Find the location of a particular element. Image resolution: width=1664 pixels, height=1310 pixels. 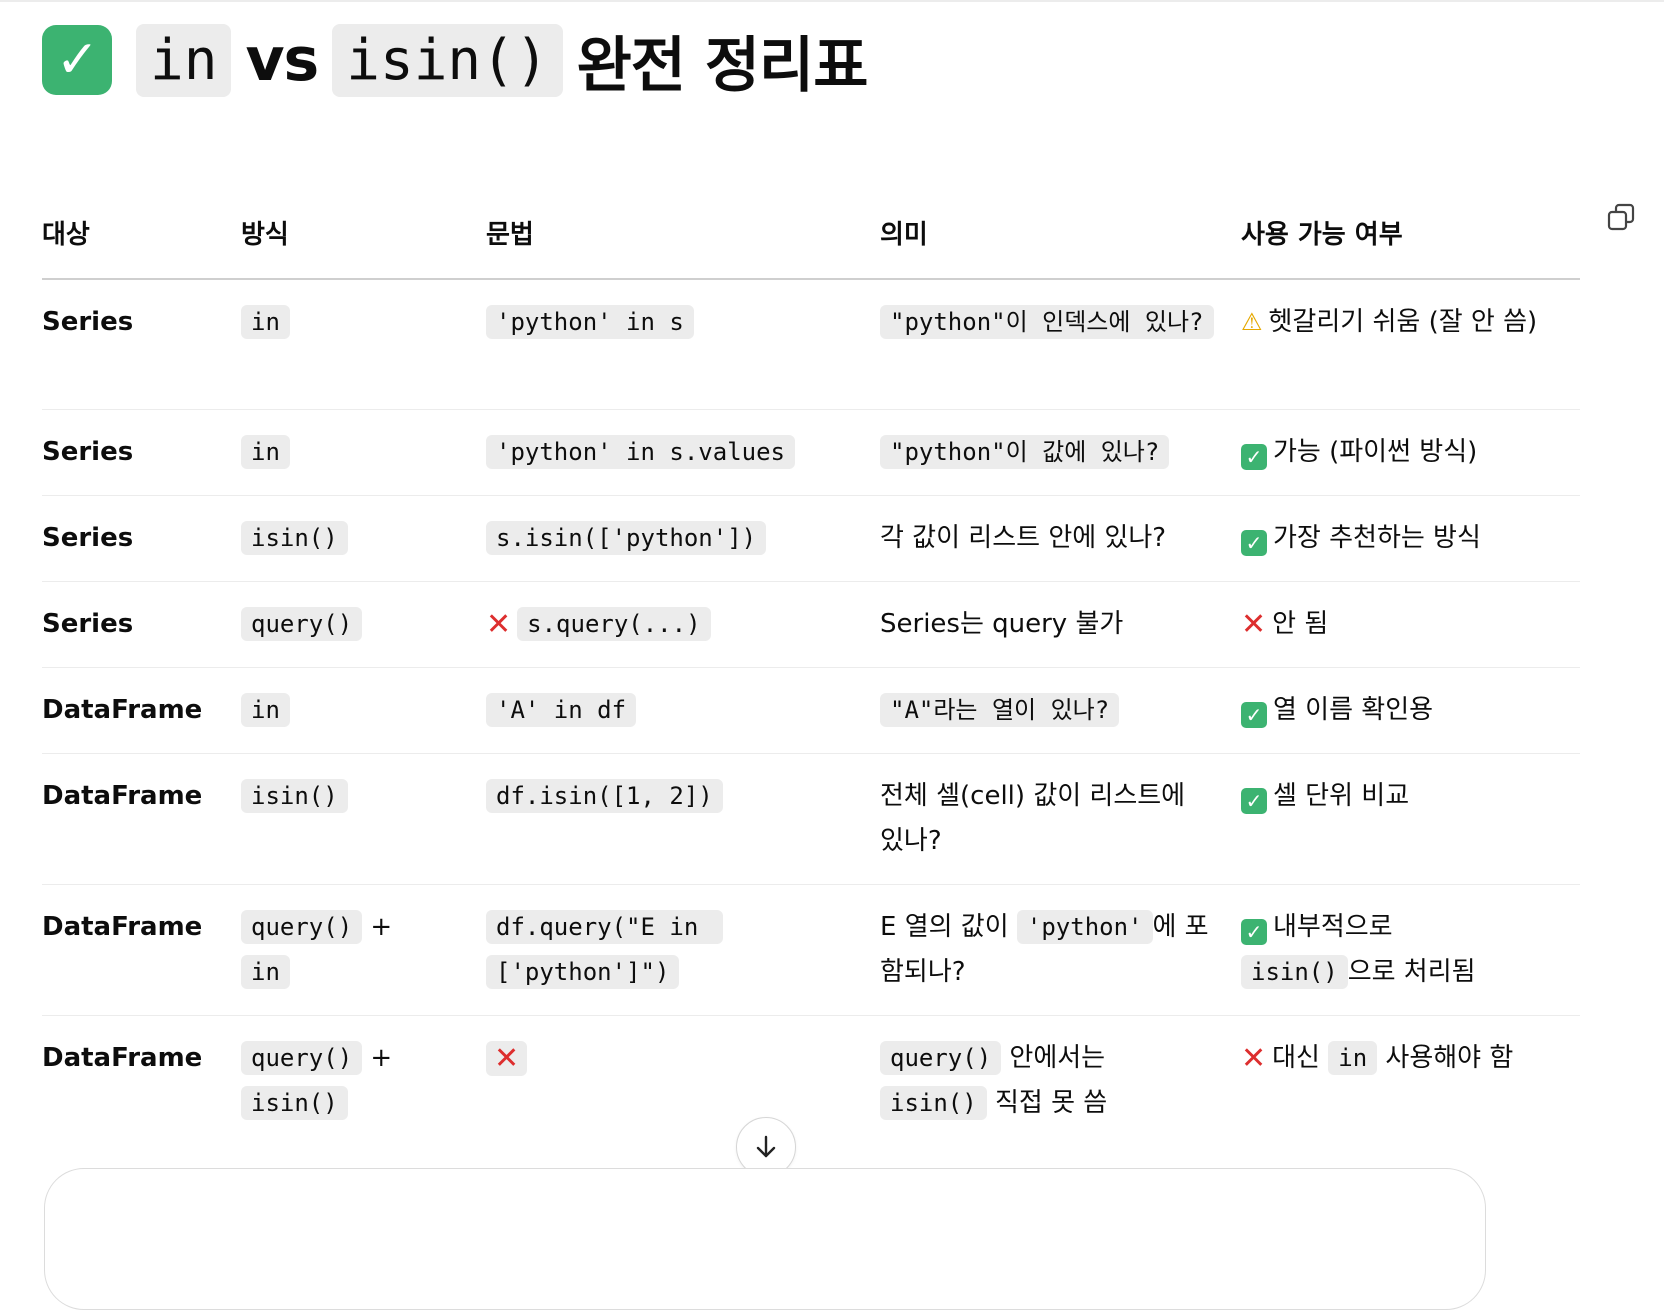

message-composer is located at coordinates (765, 1239).